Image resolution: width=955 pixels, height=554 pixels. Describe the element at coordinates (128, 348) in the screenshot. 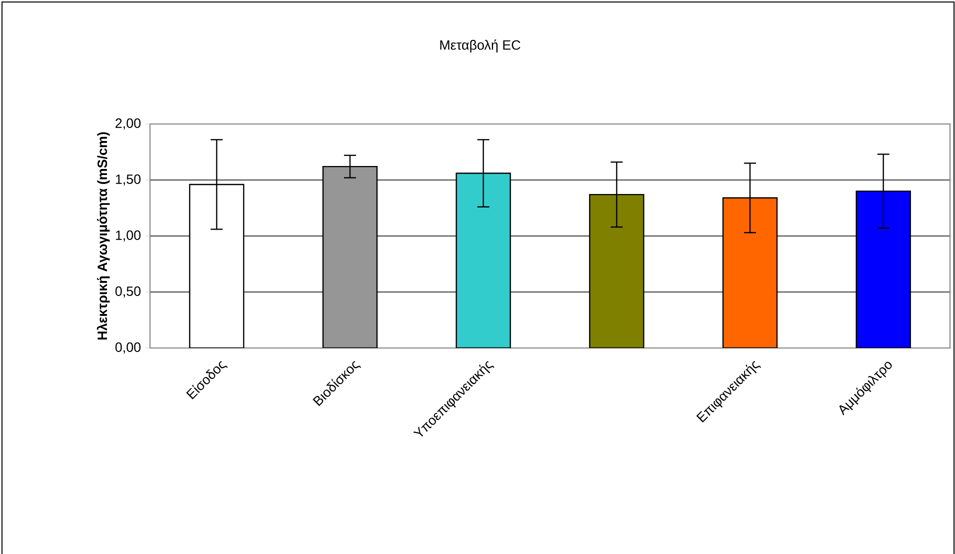

I see `y-tick-label: 0,00` at that location.